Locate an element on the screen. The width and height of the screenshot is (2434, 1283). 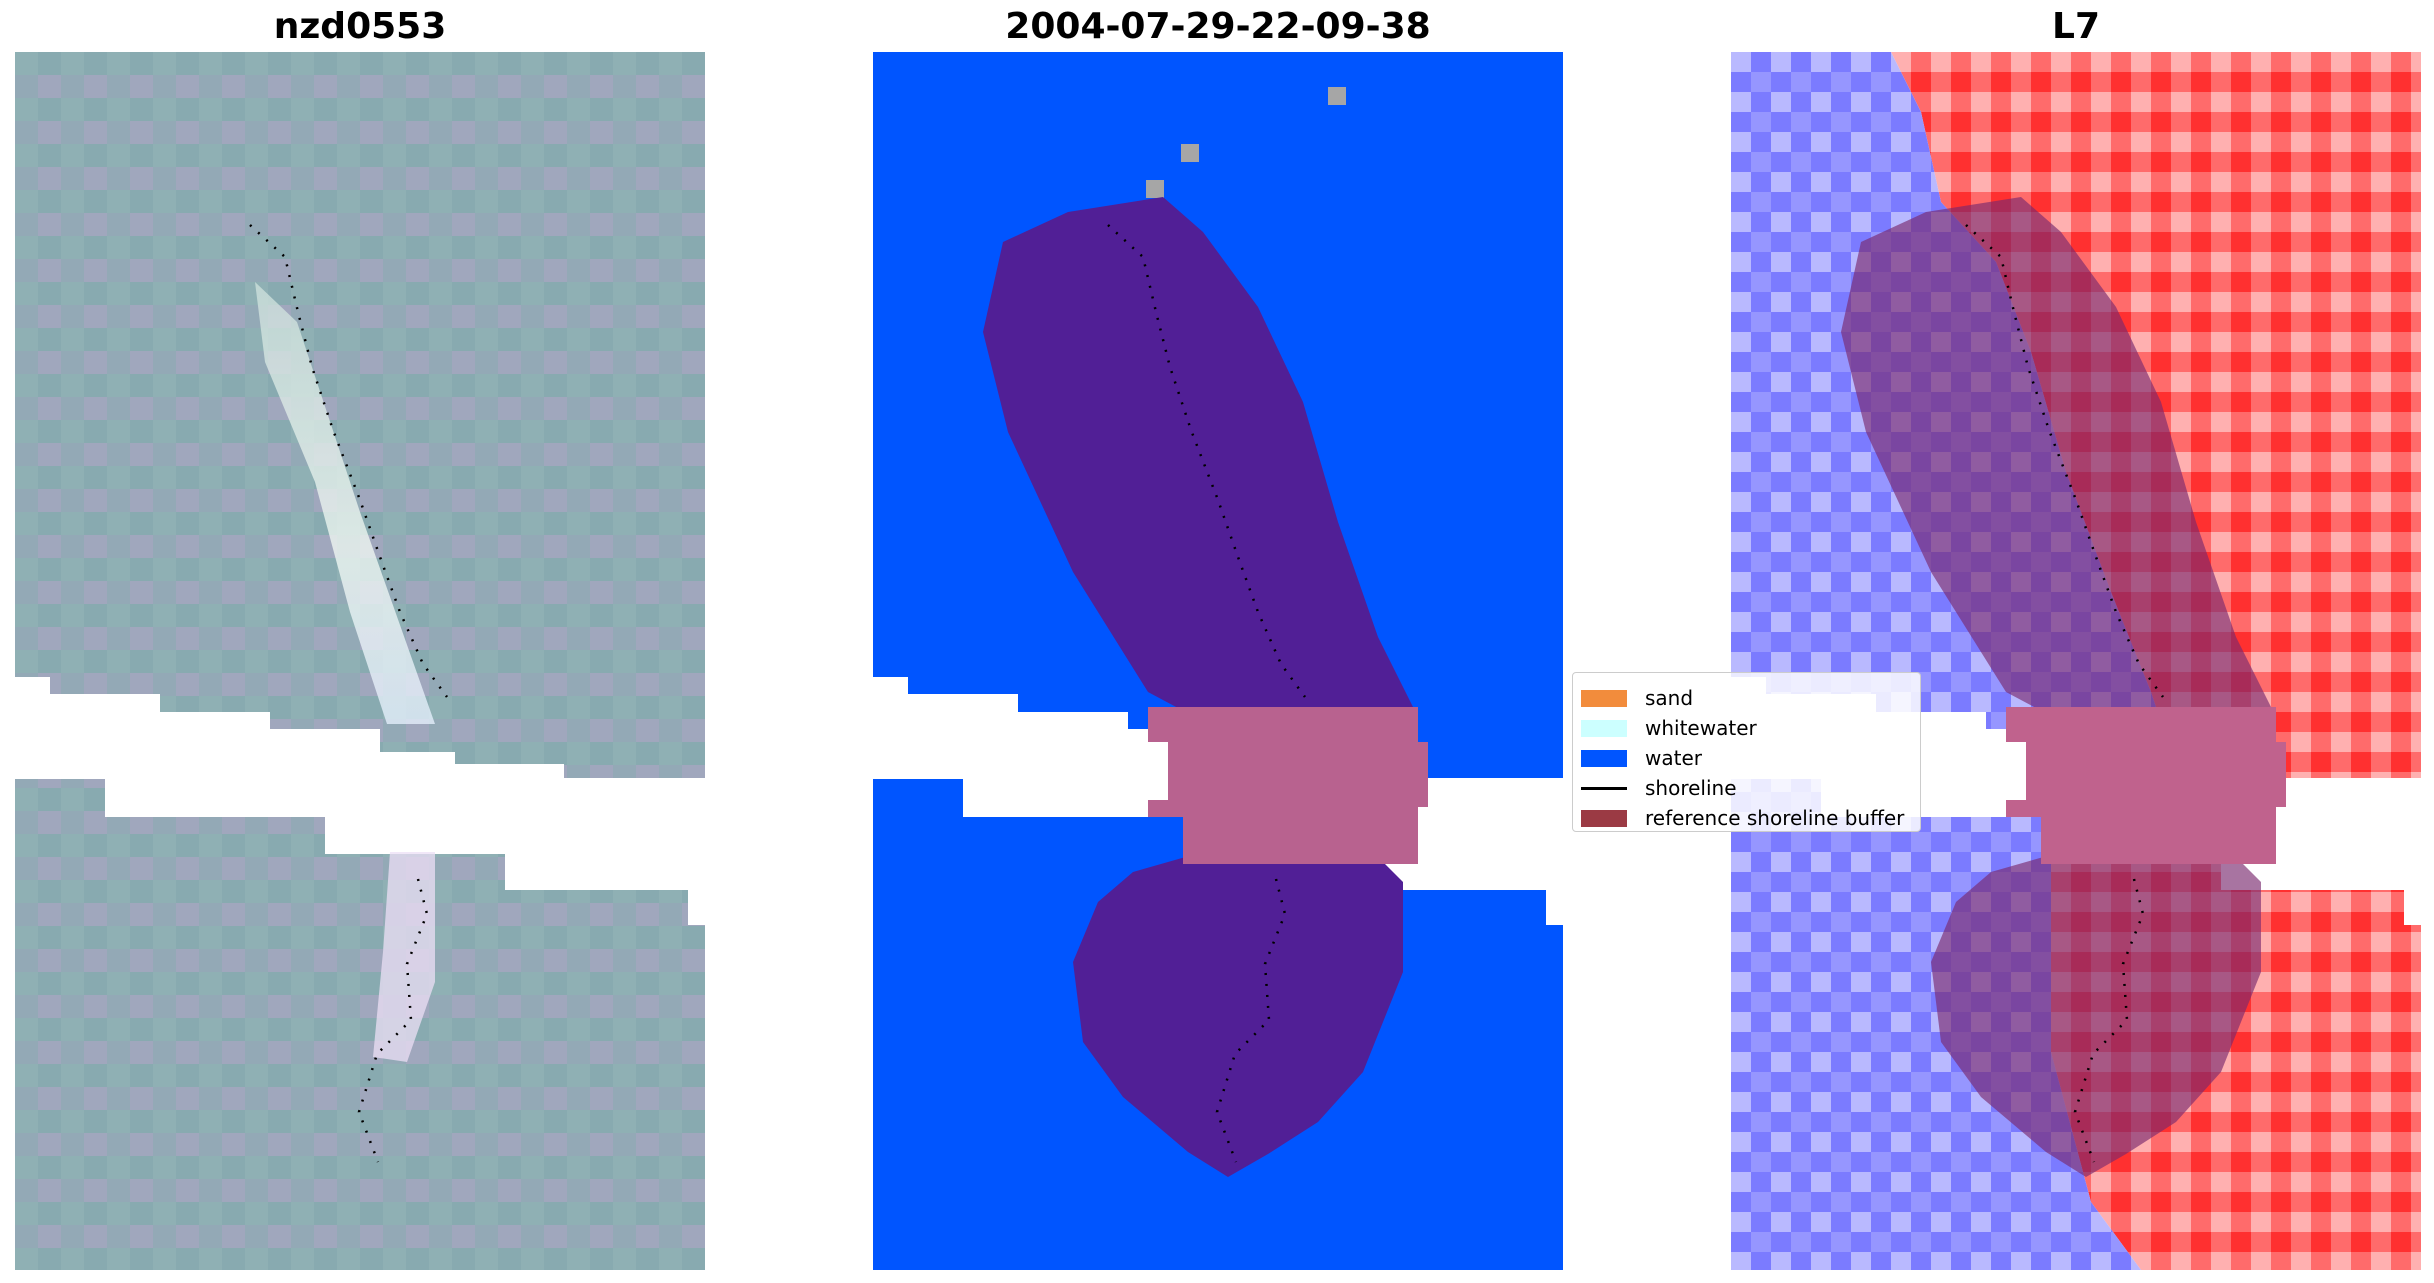
legend-swatch-whitewater is located at coordinates (1604, 728).